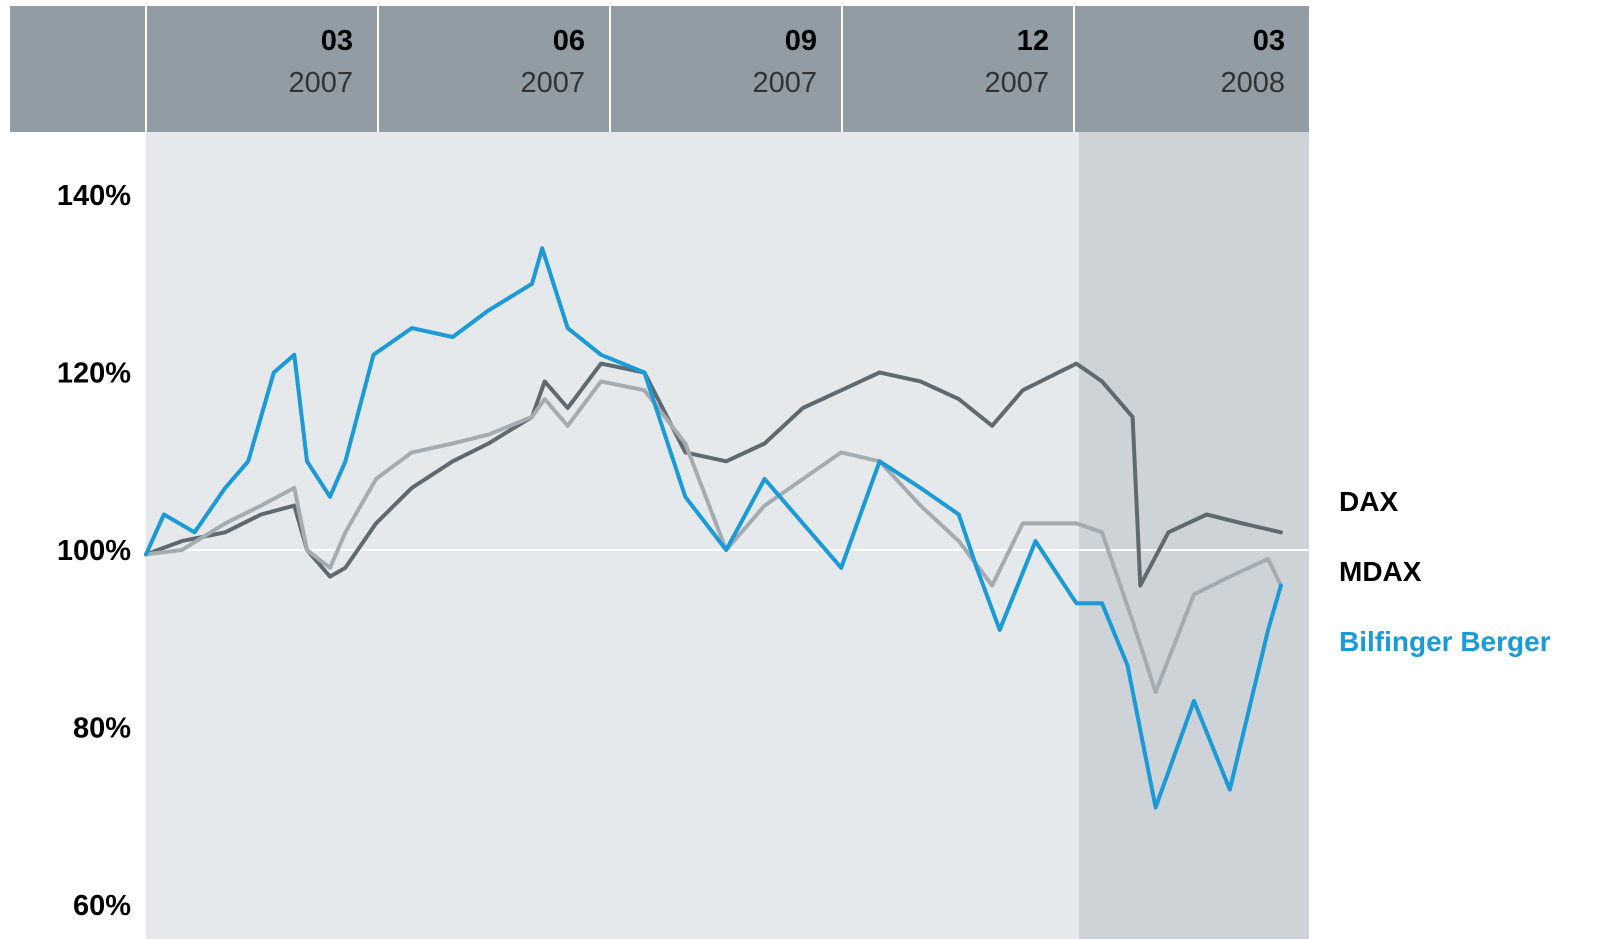 The width and height of the screenshot is (1604, 939). I want to click on legend-entry-dax: DAX, so click(1368, 501).